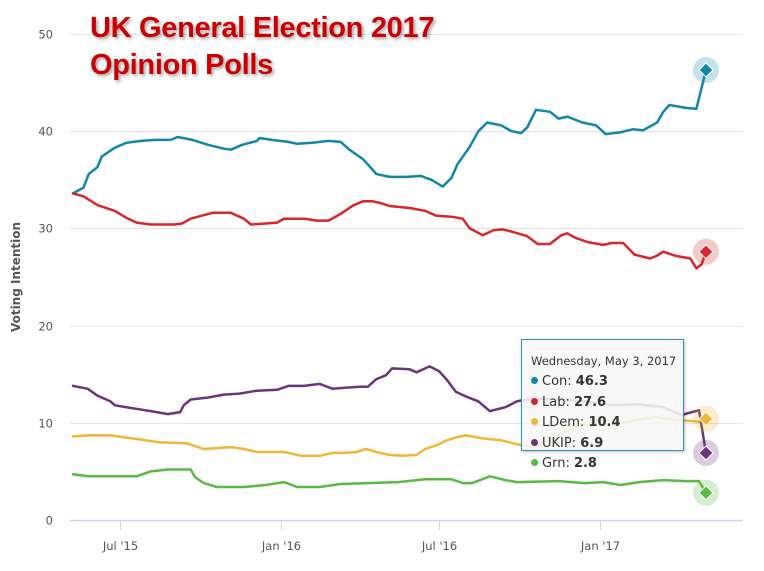 The width and height of the screenshot is (764, 571). Describe the element at coordinates (706, 493) in the screenshot. I see `marker-grn` at that location.